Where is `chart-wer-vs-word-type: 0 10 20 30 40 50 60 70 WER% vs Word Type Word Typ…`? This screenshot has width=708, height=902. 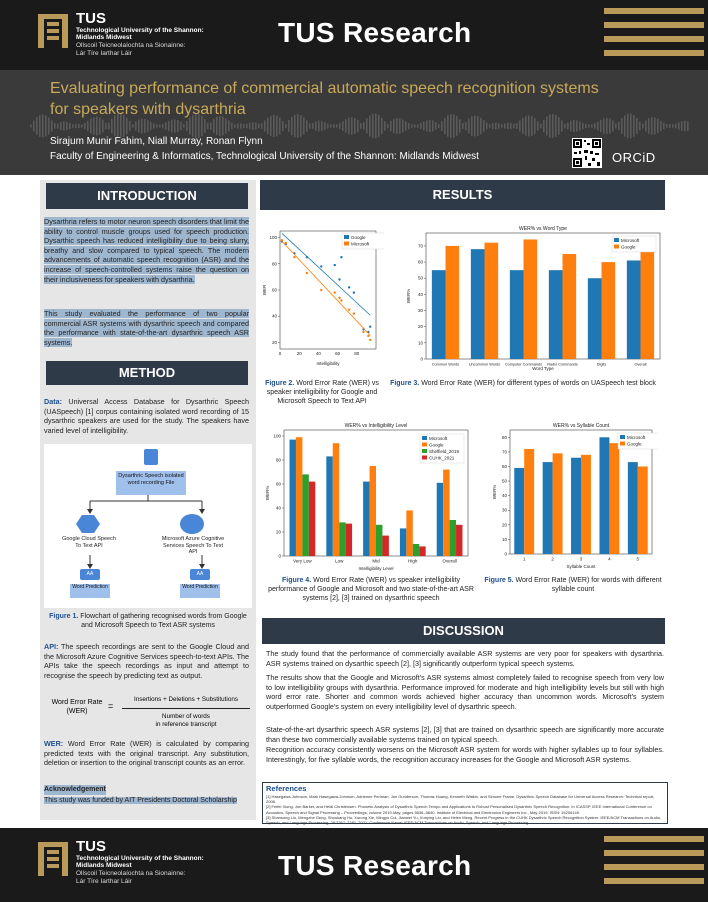
chart-wer-vs-word-type: 0 10 20 30 40 50 60 70 WER% vs Word Type Word Typ… is located at coordinates (533, 295).